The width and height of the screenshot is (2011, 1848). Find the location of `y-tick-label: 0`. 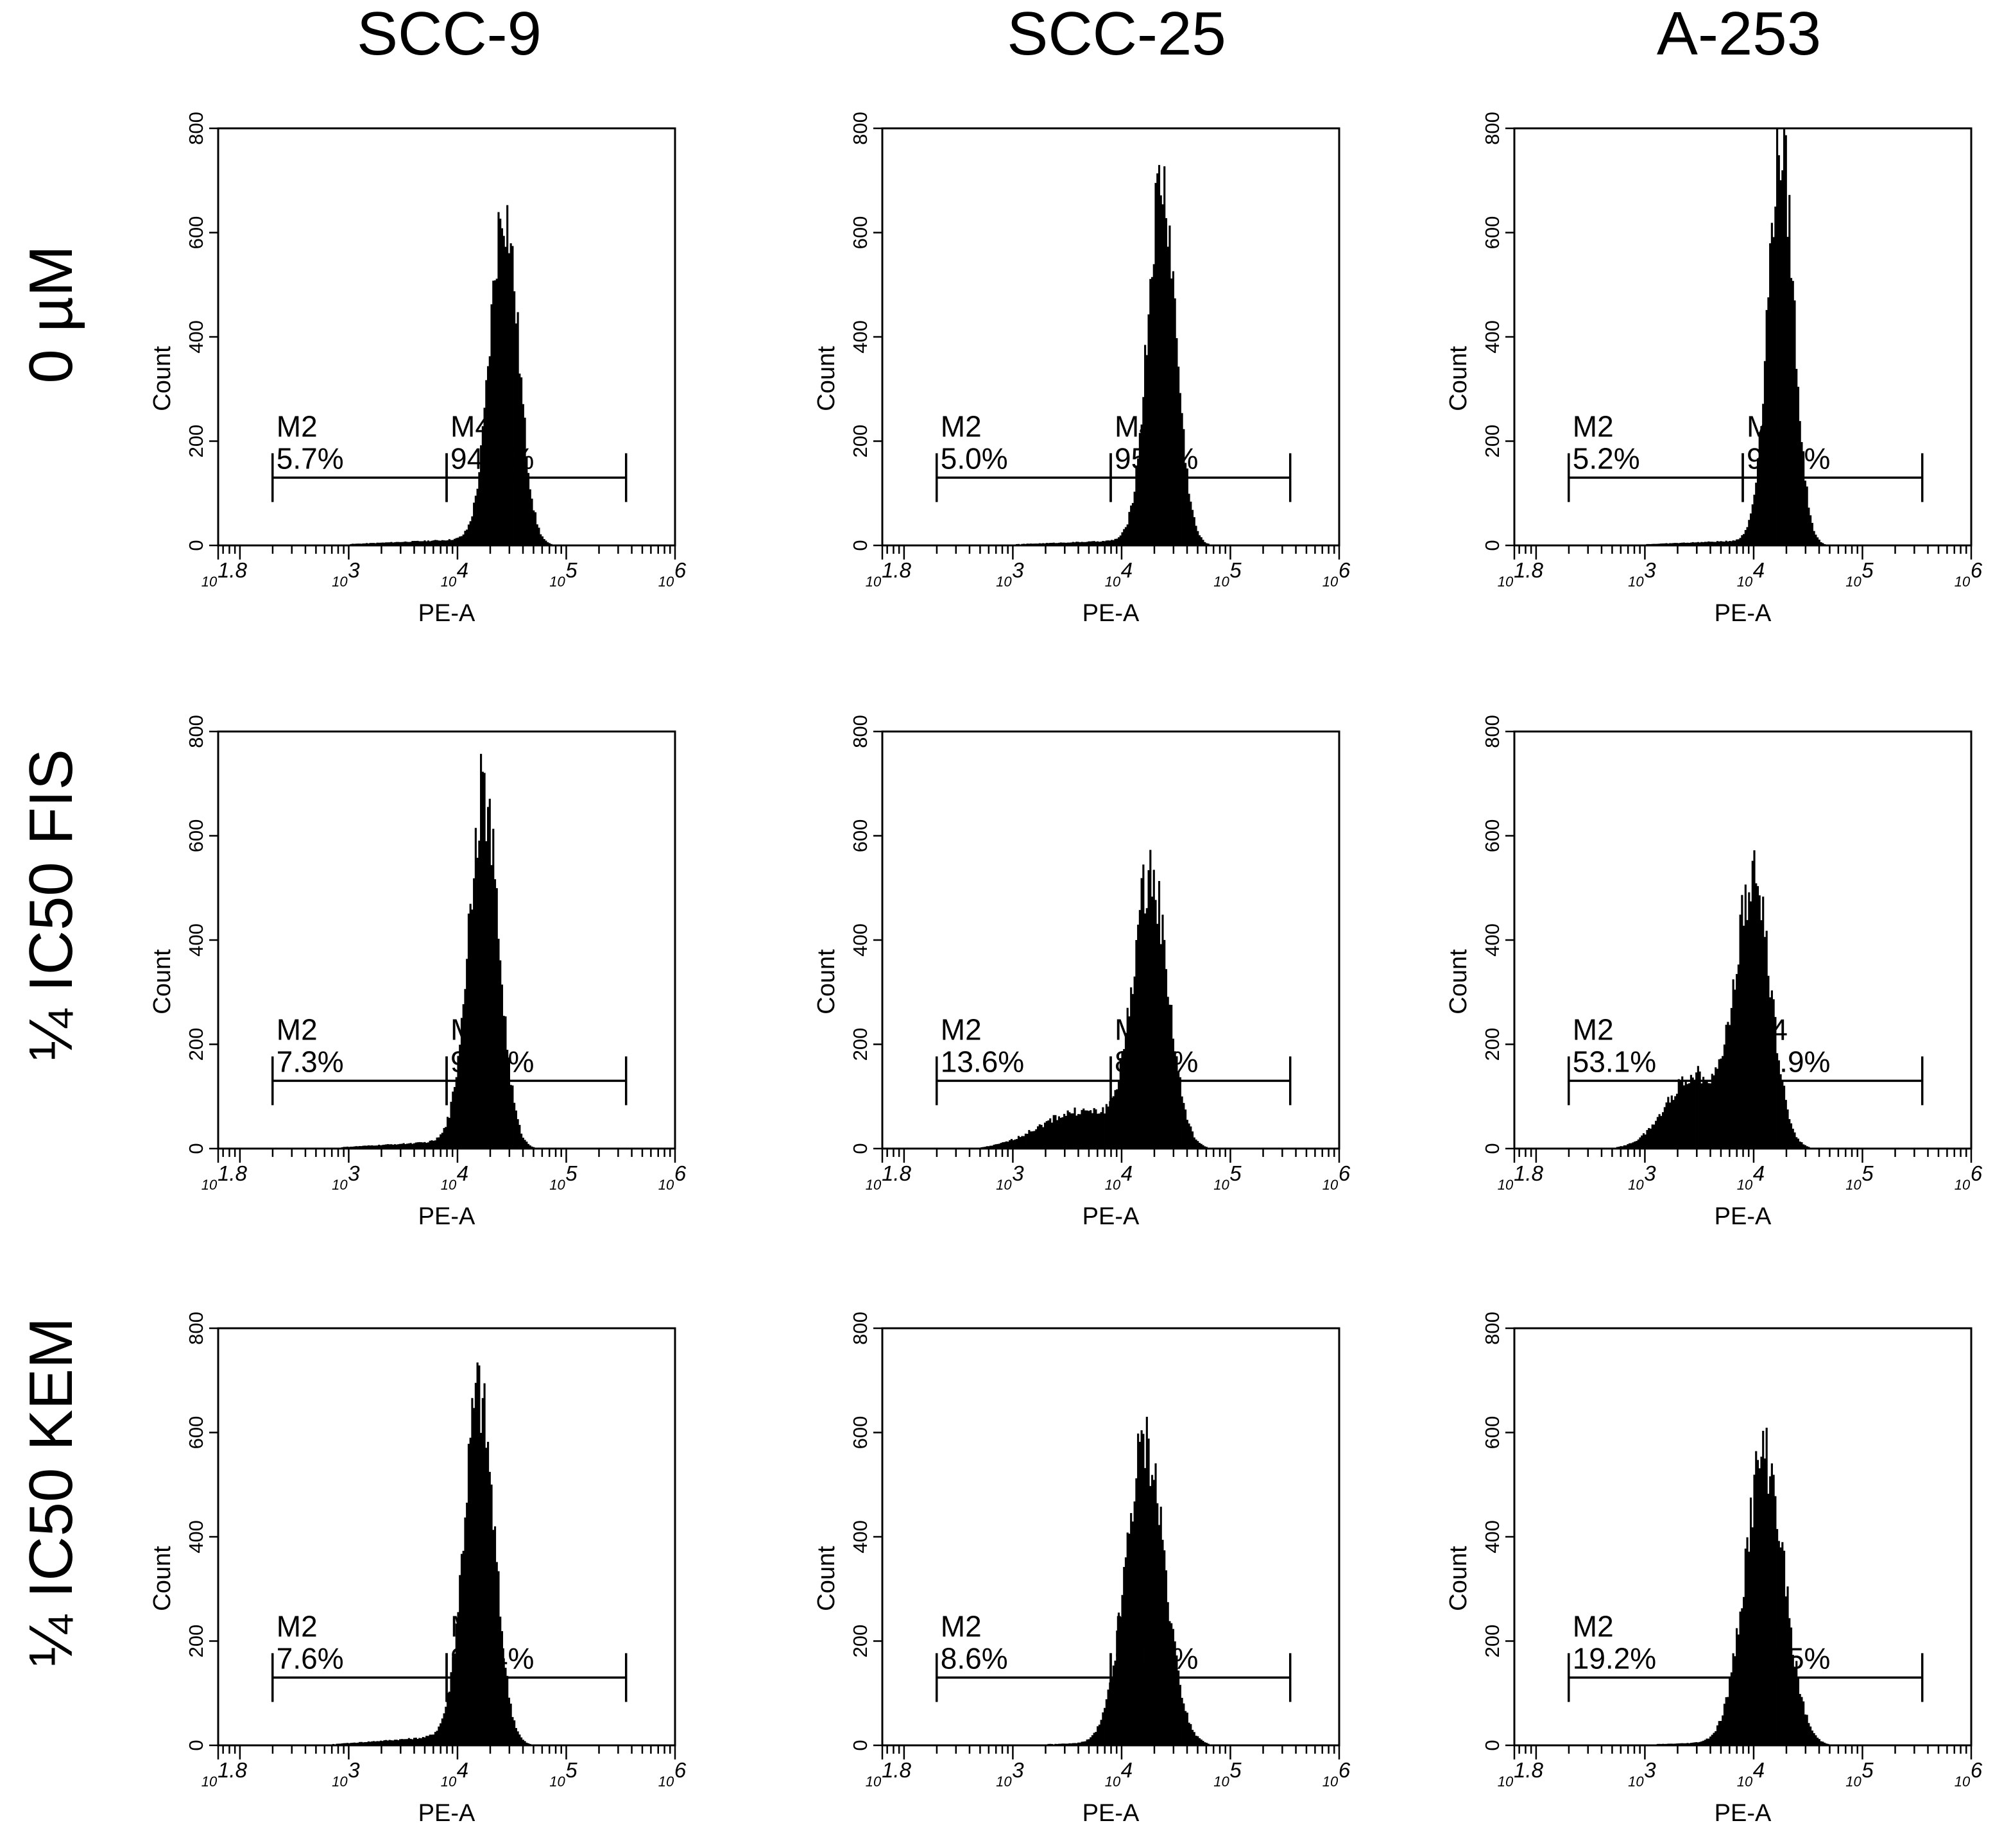

y-tick-label: 0 is located at coordinates (1492, 1148).